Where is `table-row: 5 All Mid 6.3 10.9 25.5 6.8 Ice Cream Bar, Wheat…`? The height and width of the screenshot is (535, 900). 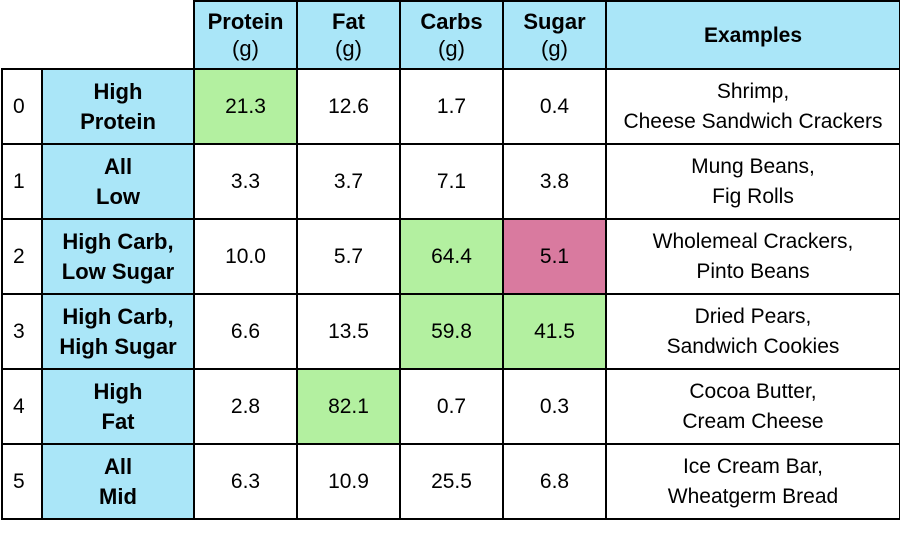 table-row: 5 All Mid 6.3 10.9 25.5 6.8 Ice Cream Bar, Wheat… is located at coordinates (450, 481).